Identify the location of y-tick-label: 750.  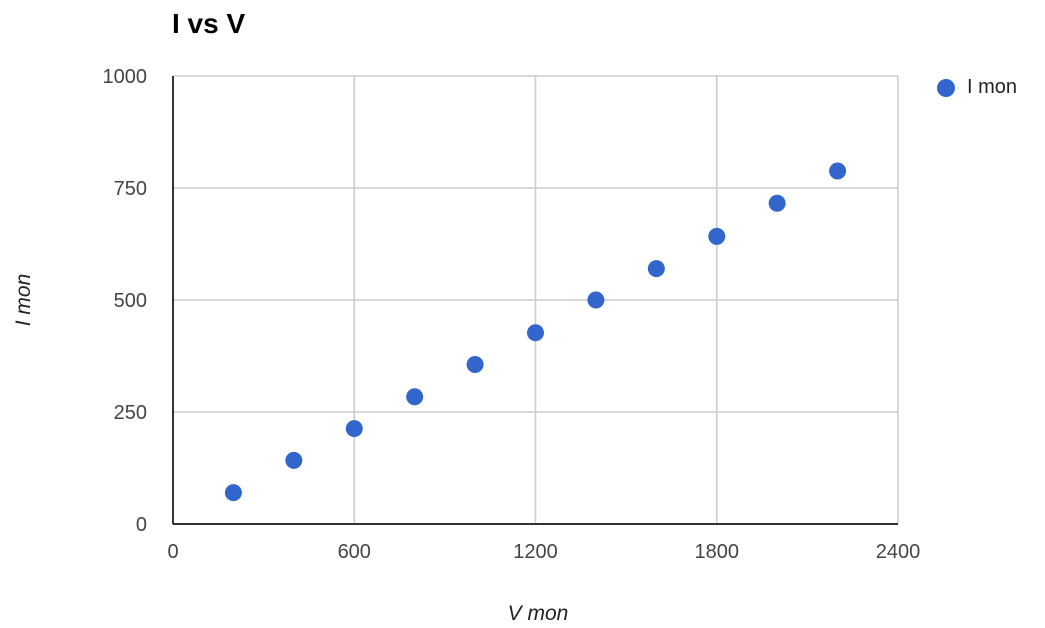
(130, 189).